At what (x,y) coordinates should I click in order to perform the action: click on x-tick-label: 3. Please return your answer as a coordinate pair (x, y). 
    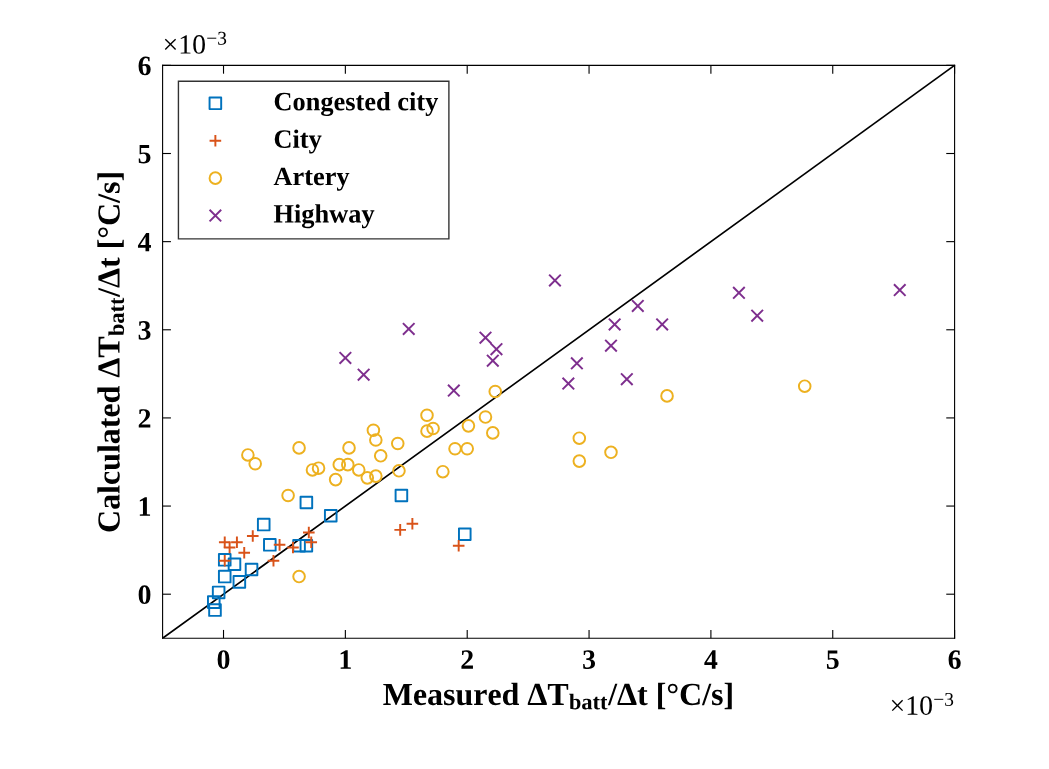
    Looking at the image, I should click on (589, 659).